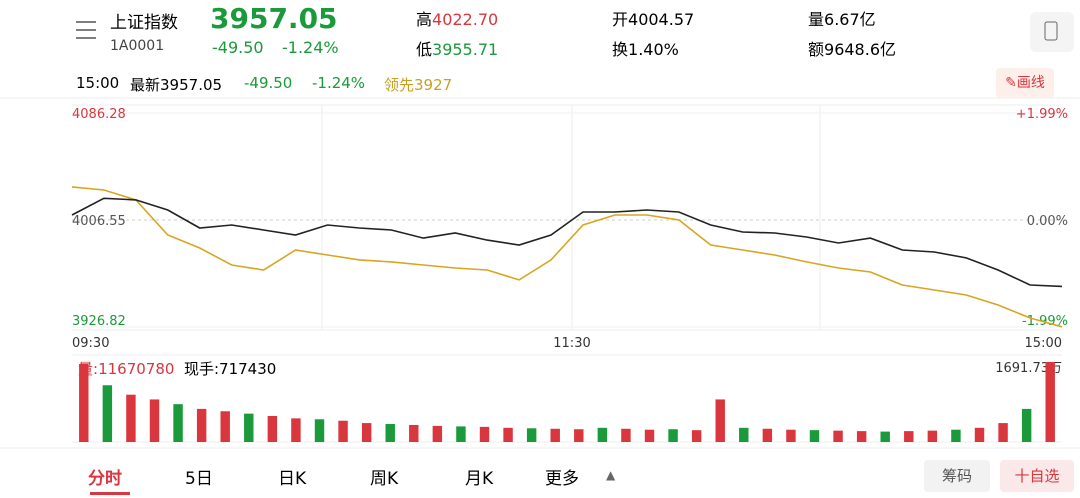 The image size is (1080, 498). I want to click on value: 11670780, so click(136, 369).